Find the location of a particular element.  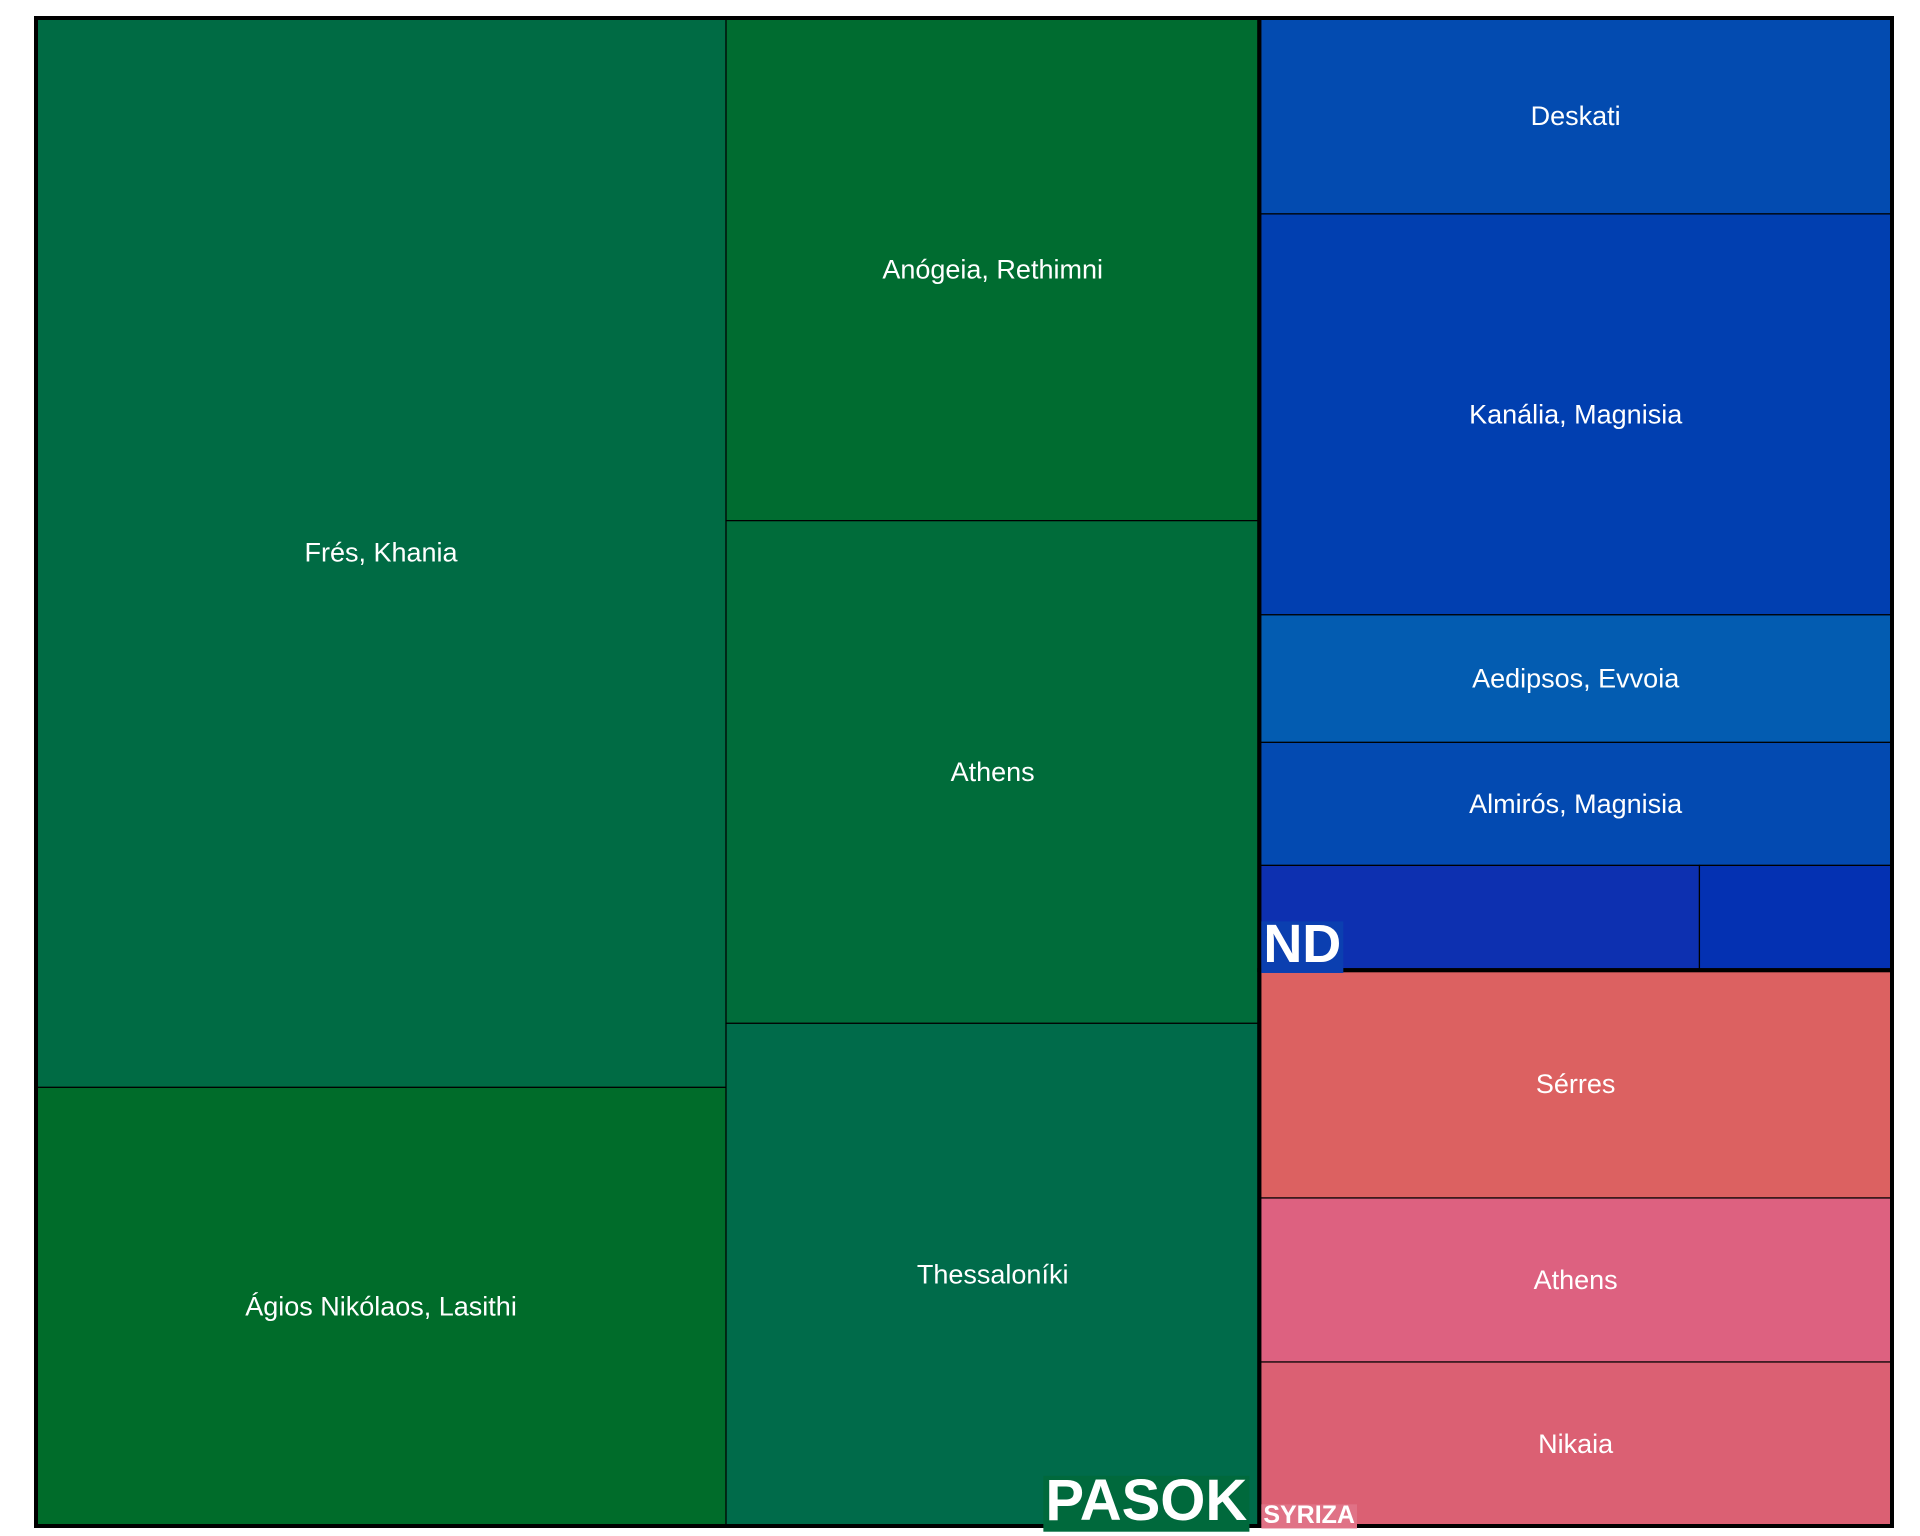

cell-label-nd-aedipsos-evvoia: Aedipsos, Evvoia is located at coordinates (1576, 679).